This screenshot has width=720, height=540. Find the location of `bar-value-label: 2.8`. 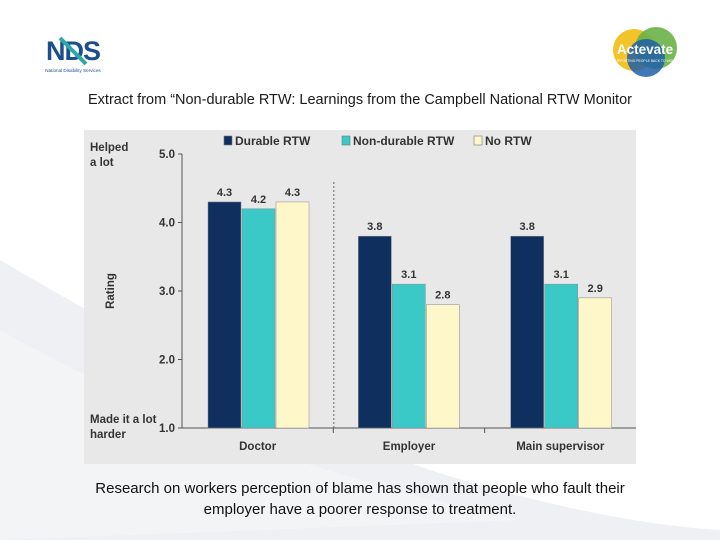

bar-value-label: 2.8 is located at coordinates (442, 296).